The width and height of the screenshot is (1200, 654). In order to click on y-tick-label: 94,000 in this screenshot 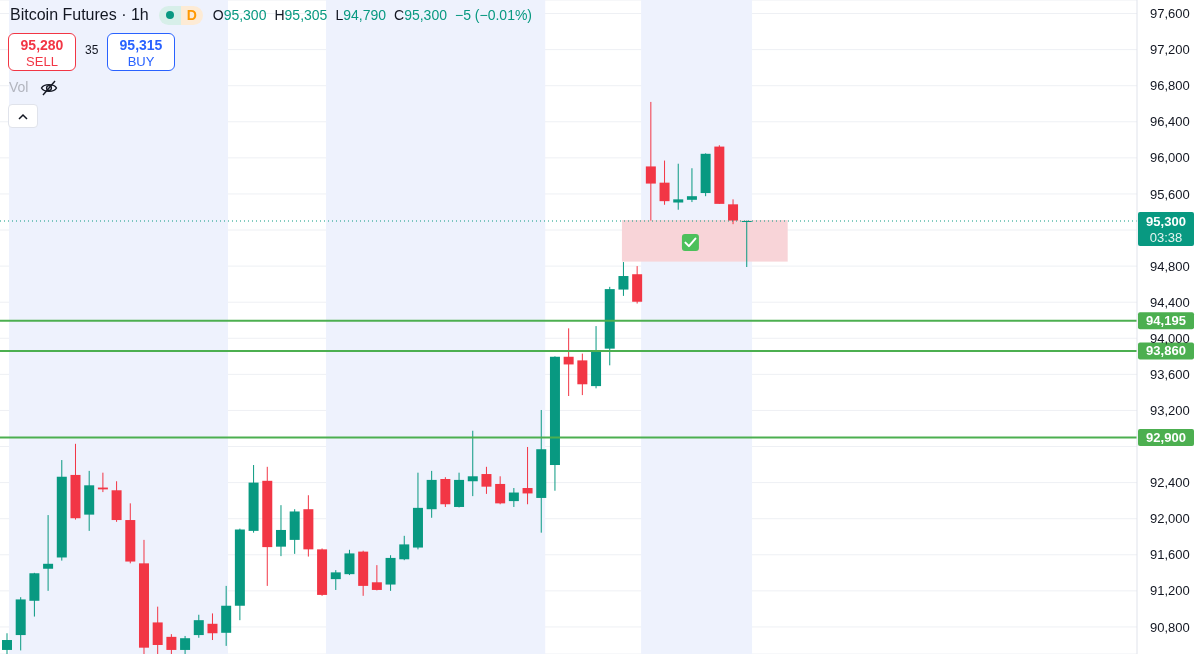, I will do `click(1170, 338)`.